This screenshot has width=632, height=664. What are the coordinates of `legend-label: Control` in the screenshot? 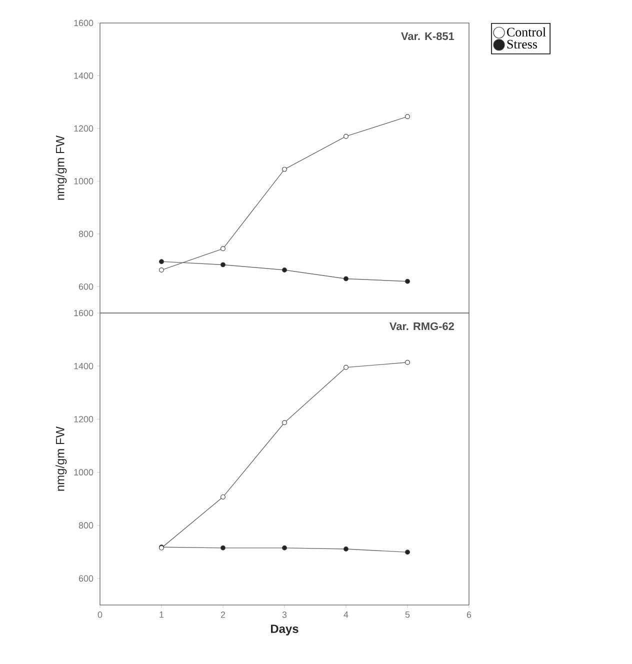 It's located at (526, 31).